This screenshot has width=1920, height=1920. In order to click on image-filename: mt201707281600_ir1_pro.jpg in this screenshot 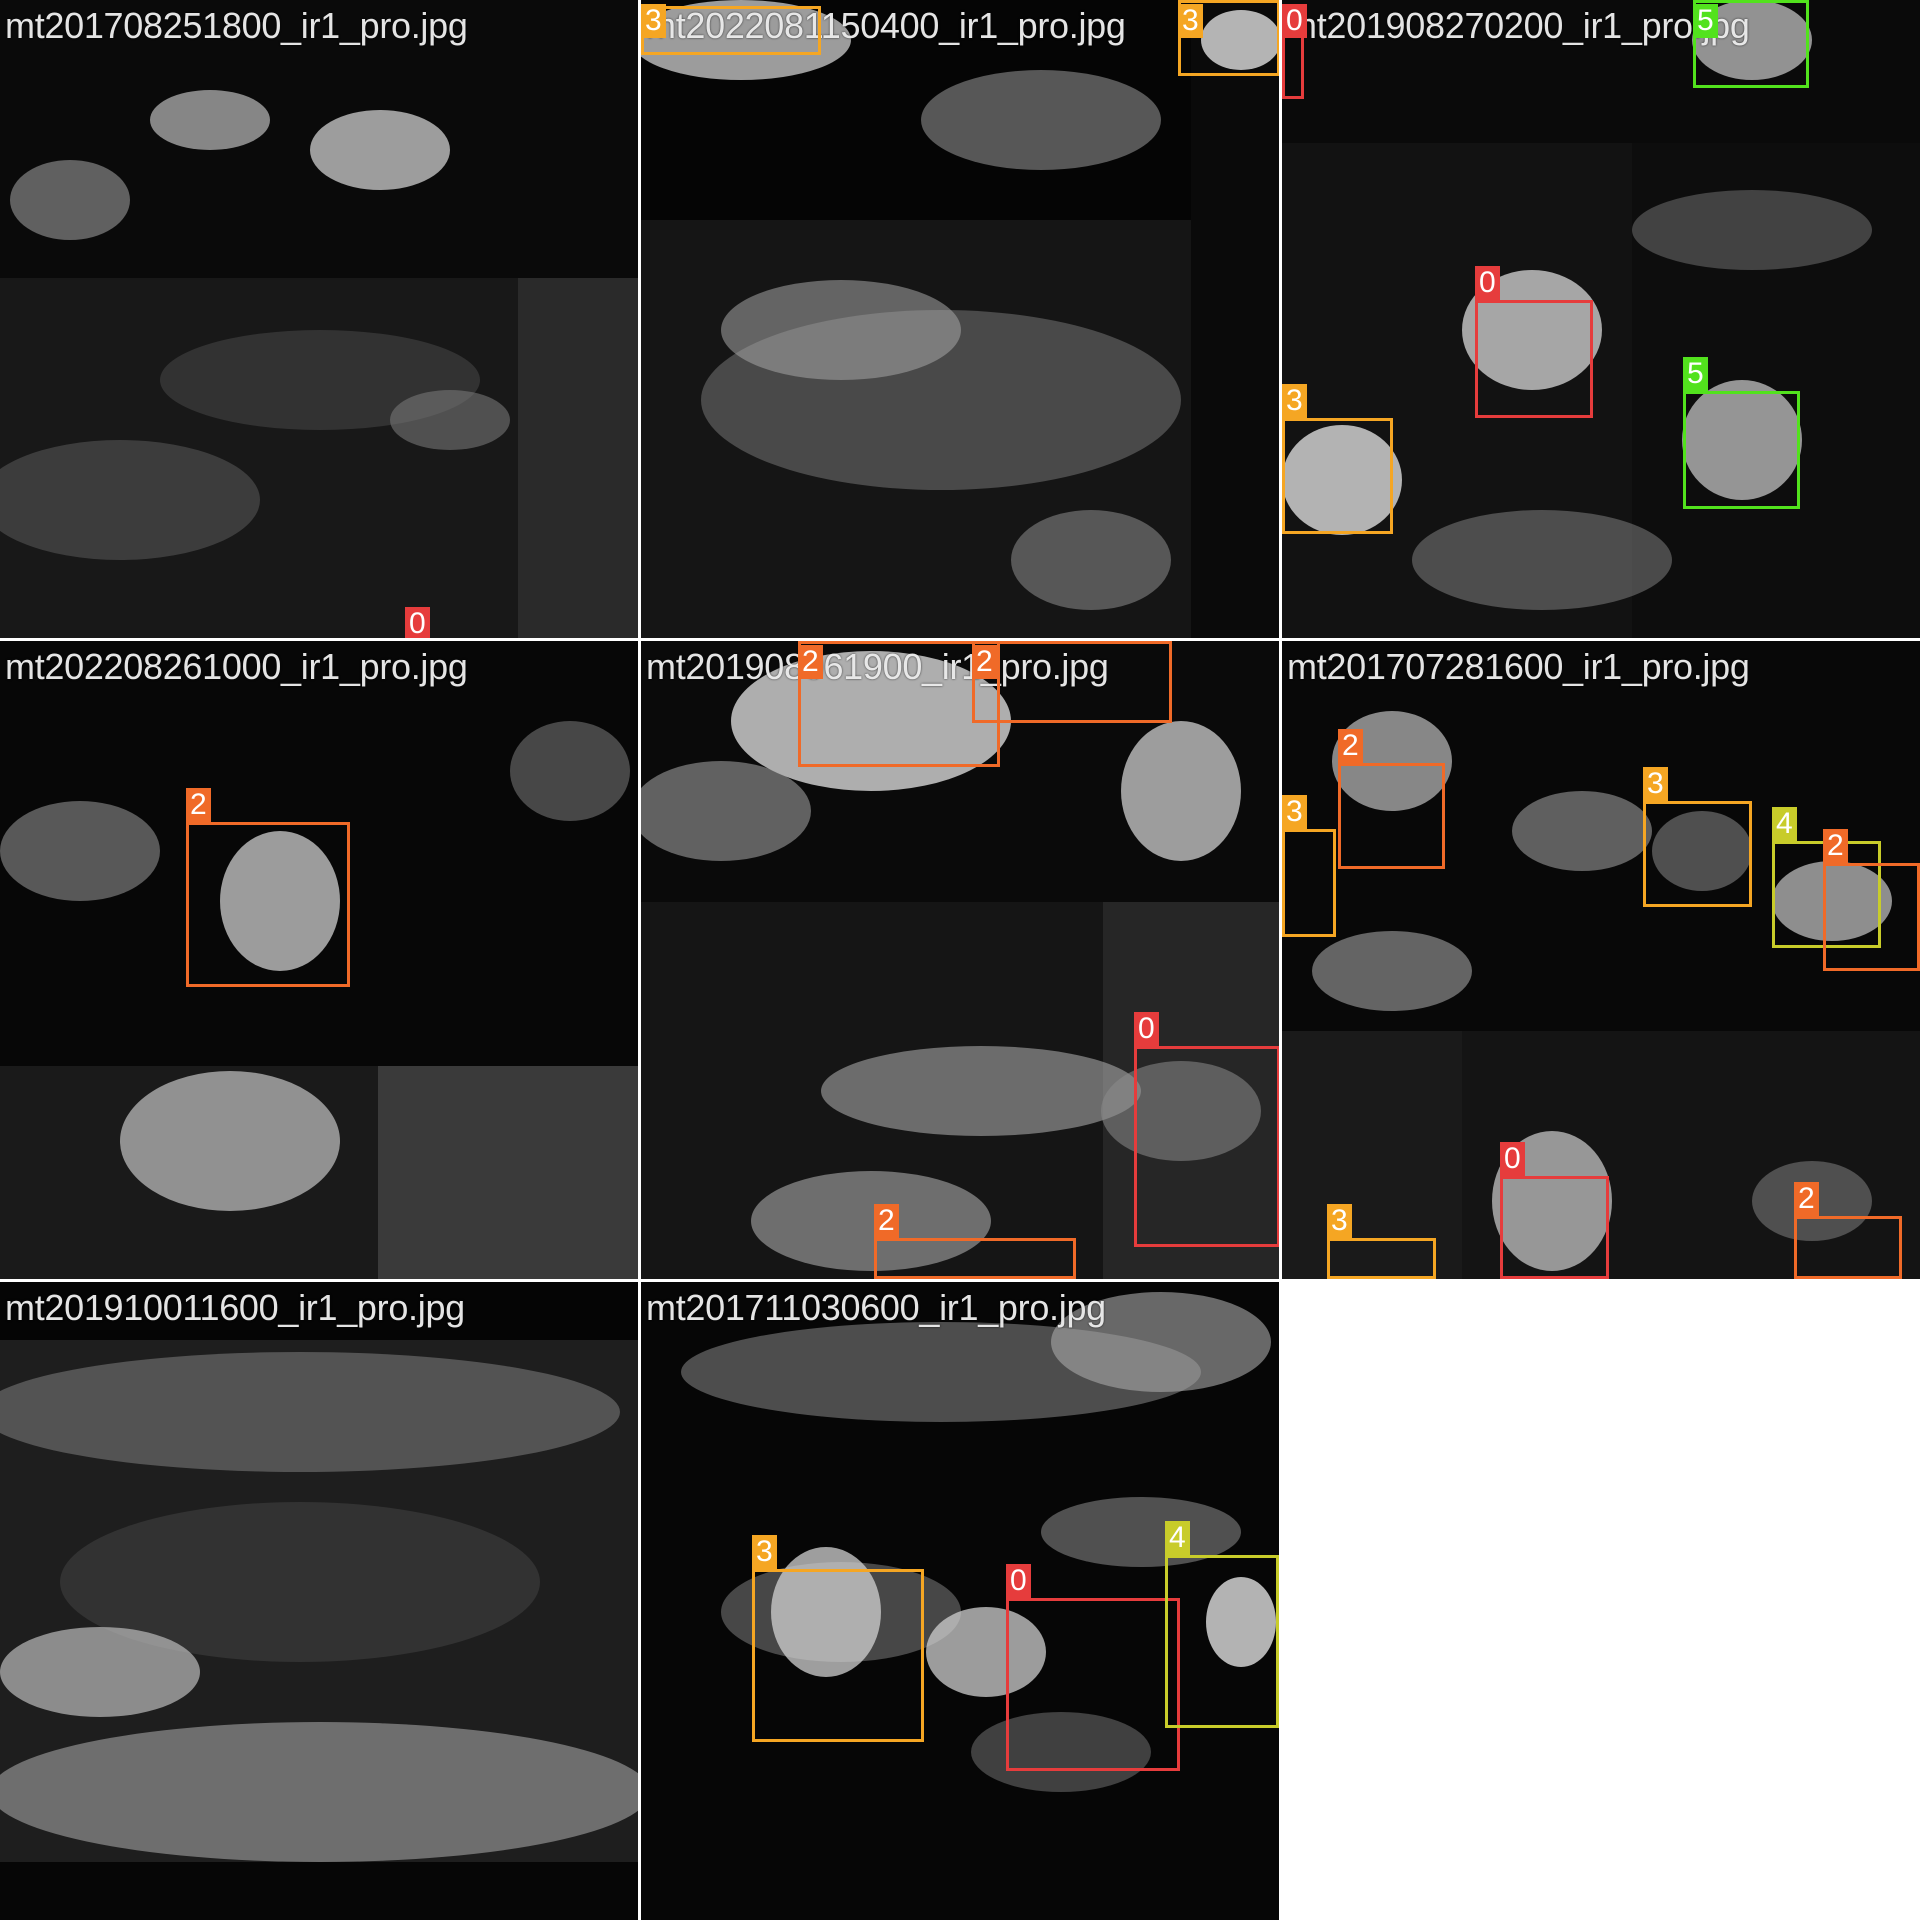, I will do `click(1518, 666)`.